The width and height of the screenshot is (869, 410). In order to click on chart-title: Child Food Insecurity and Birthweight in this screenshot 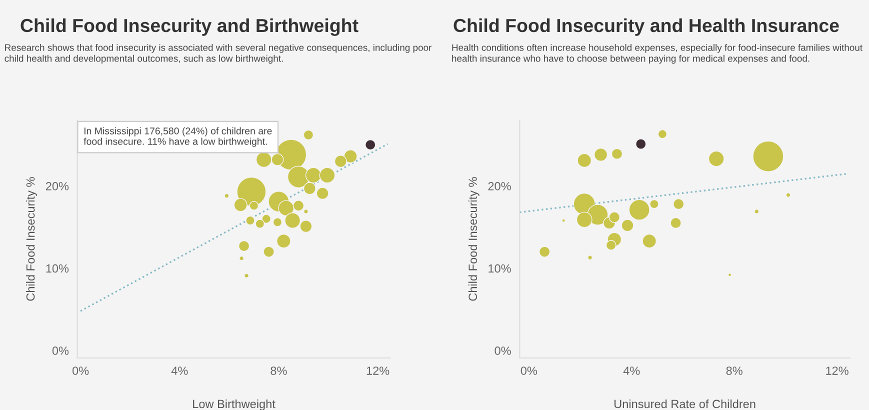, I will do `click(189, 27)`.